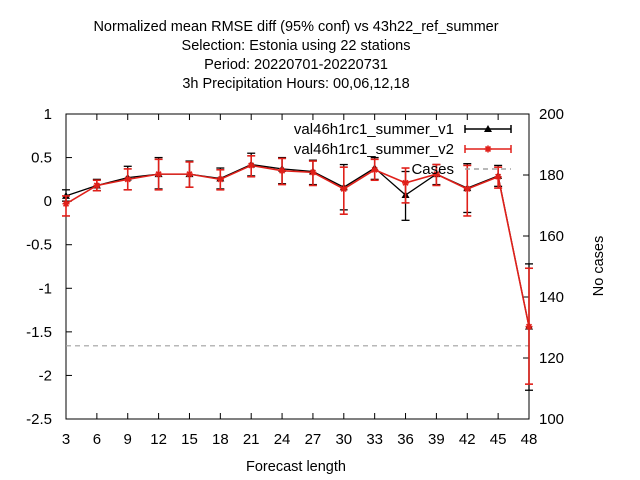 The height and width of the screenshot is (480, 640). What do you see at coordinates (498, 439) in the screenshot?
I see `x-tick-label: 45` at bounding box center [498, 439].